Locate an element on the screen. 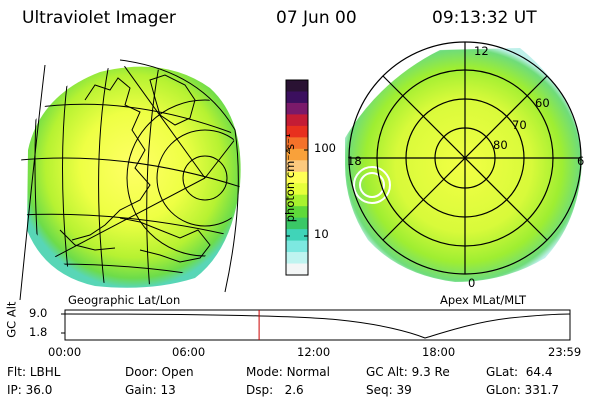 Image resolution: width=600 pixels, height=400 pixels. timeline-xtick-1800: 18:00 is located at coordinates (439, 352).